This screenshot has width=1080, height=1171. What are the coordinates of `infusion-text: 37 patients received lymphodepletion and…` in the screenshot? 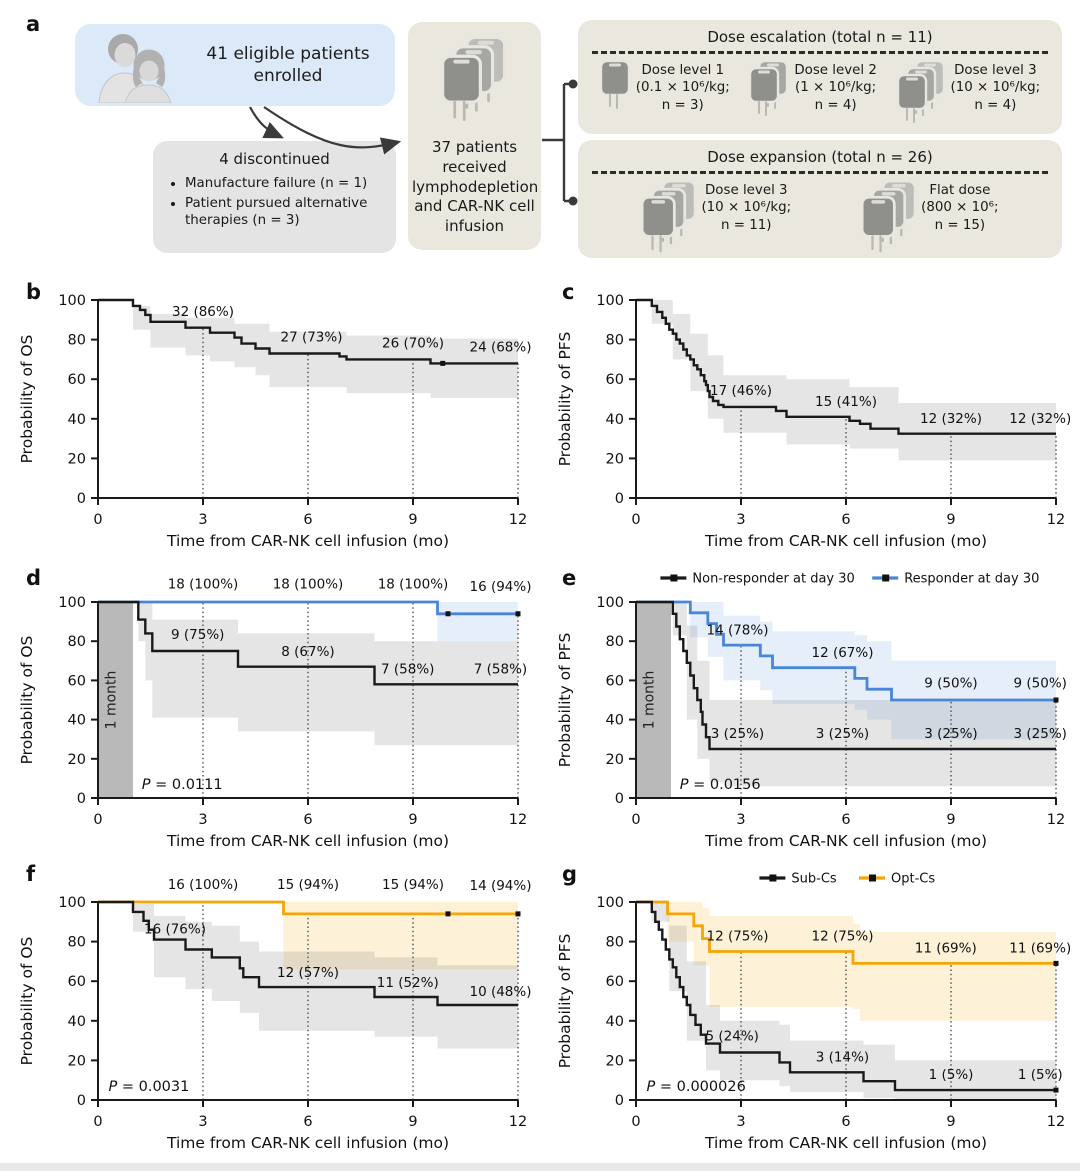 It's located at (475, 187).